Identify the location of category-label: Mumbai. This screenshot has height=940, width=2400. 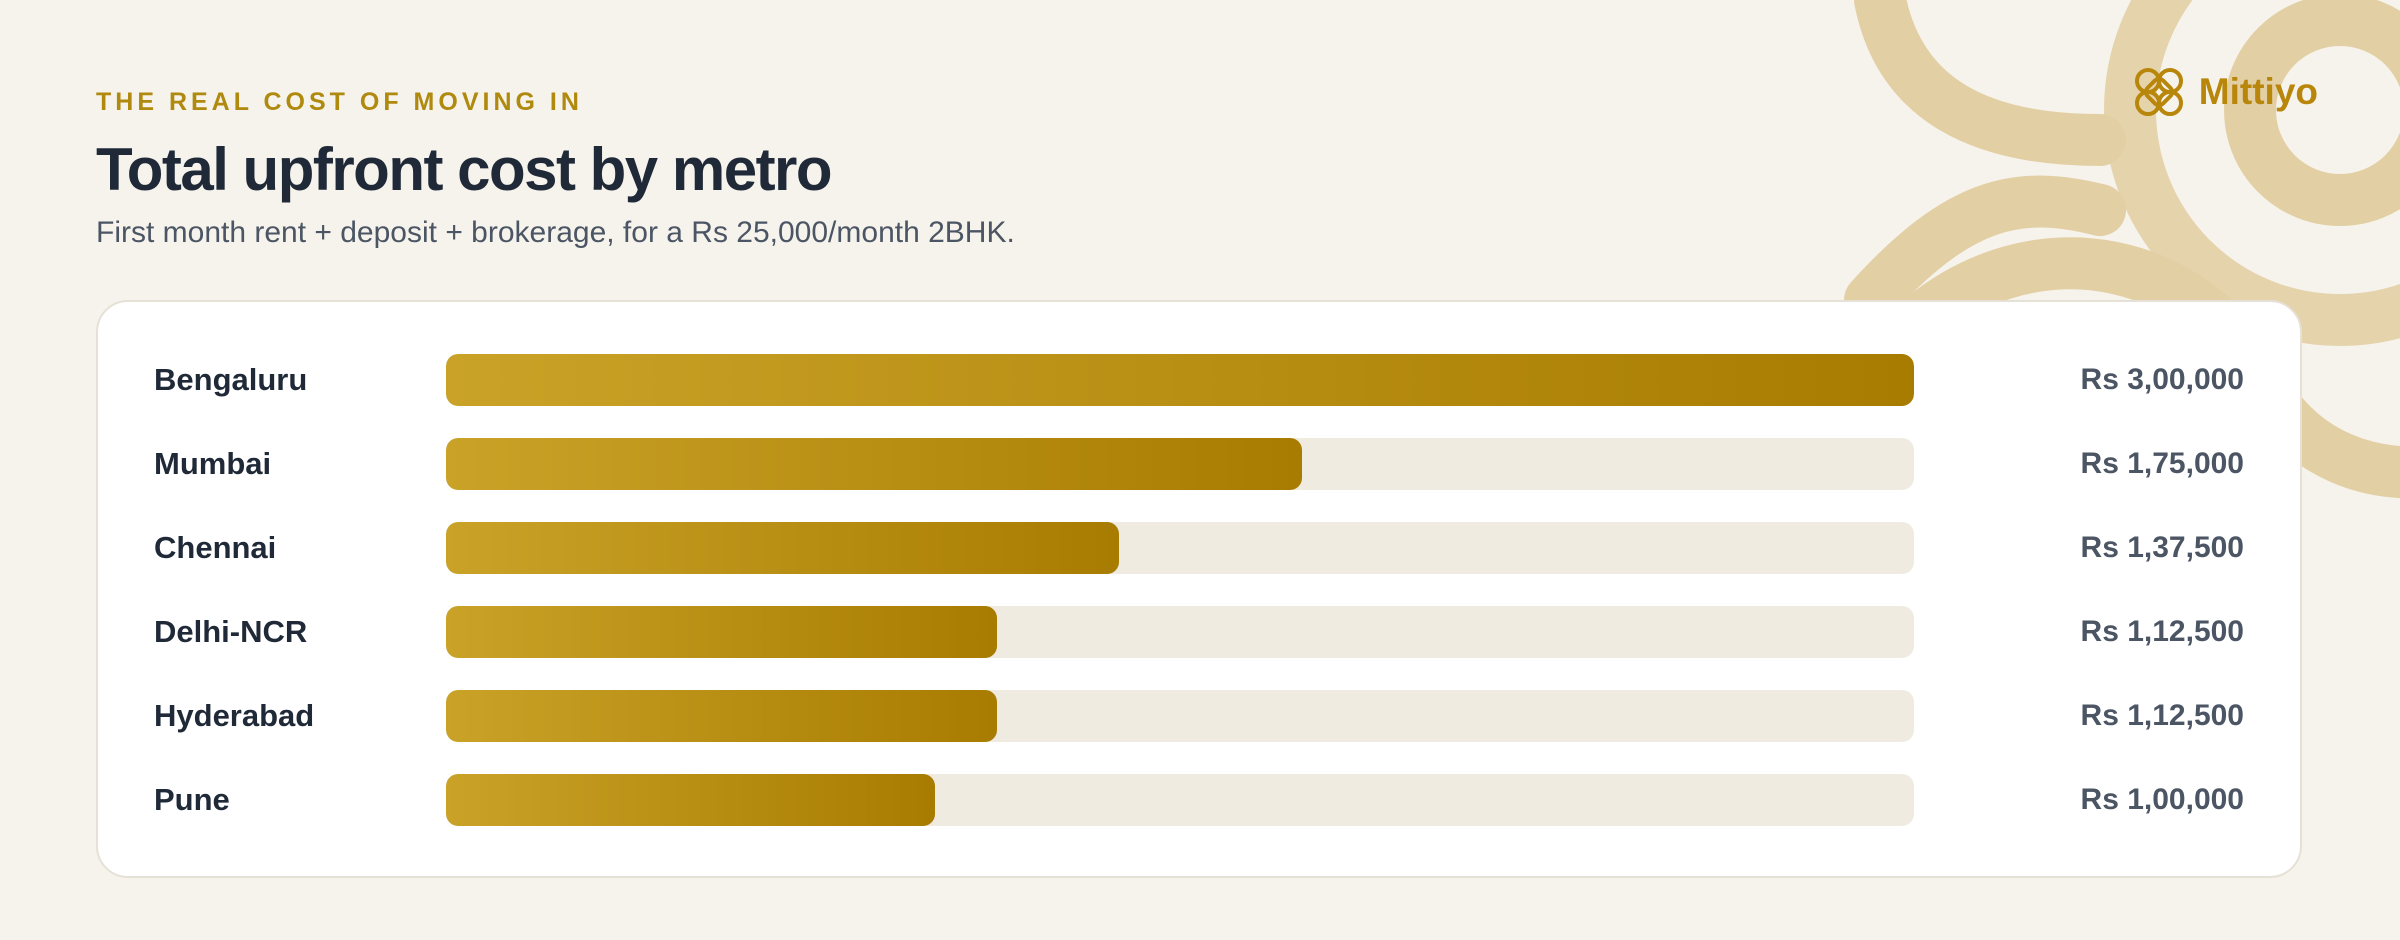
(213, 463).